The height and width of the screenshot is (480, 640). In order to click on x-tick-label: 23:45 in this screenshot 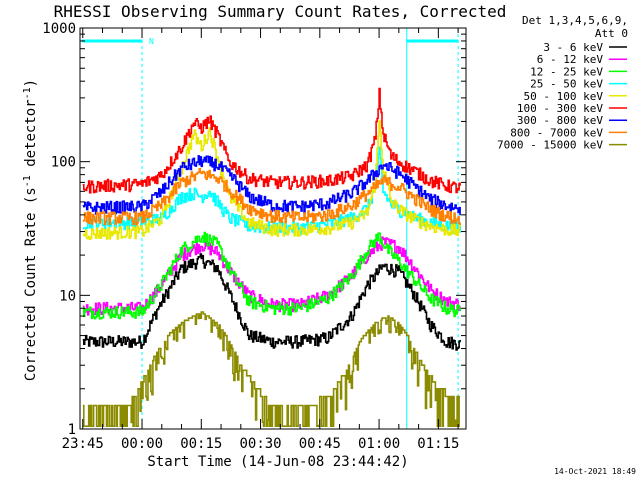, I will do `click(83, 444)`.